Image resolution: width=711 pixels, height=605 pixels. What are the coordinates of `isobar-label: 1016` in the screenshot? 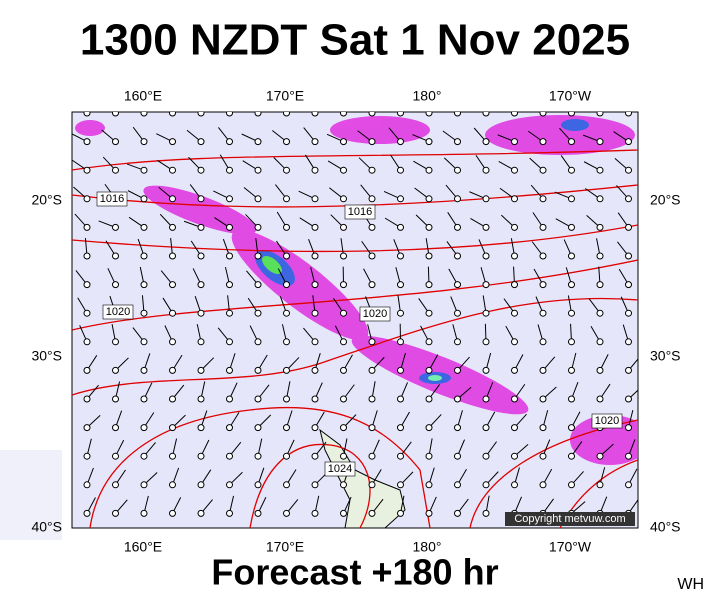 It's located at (112, 199).